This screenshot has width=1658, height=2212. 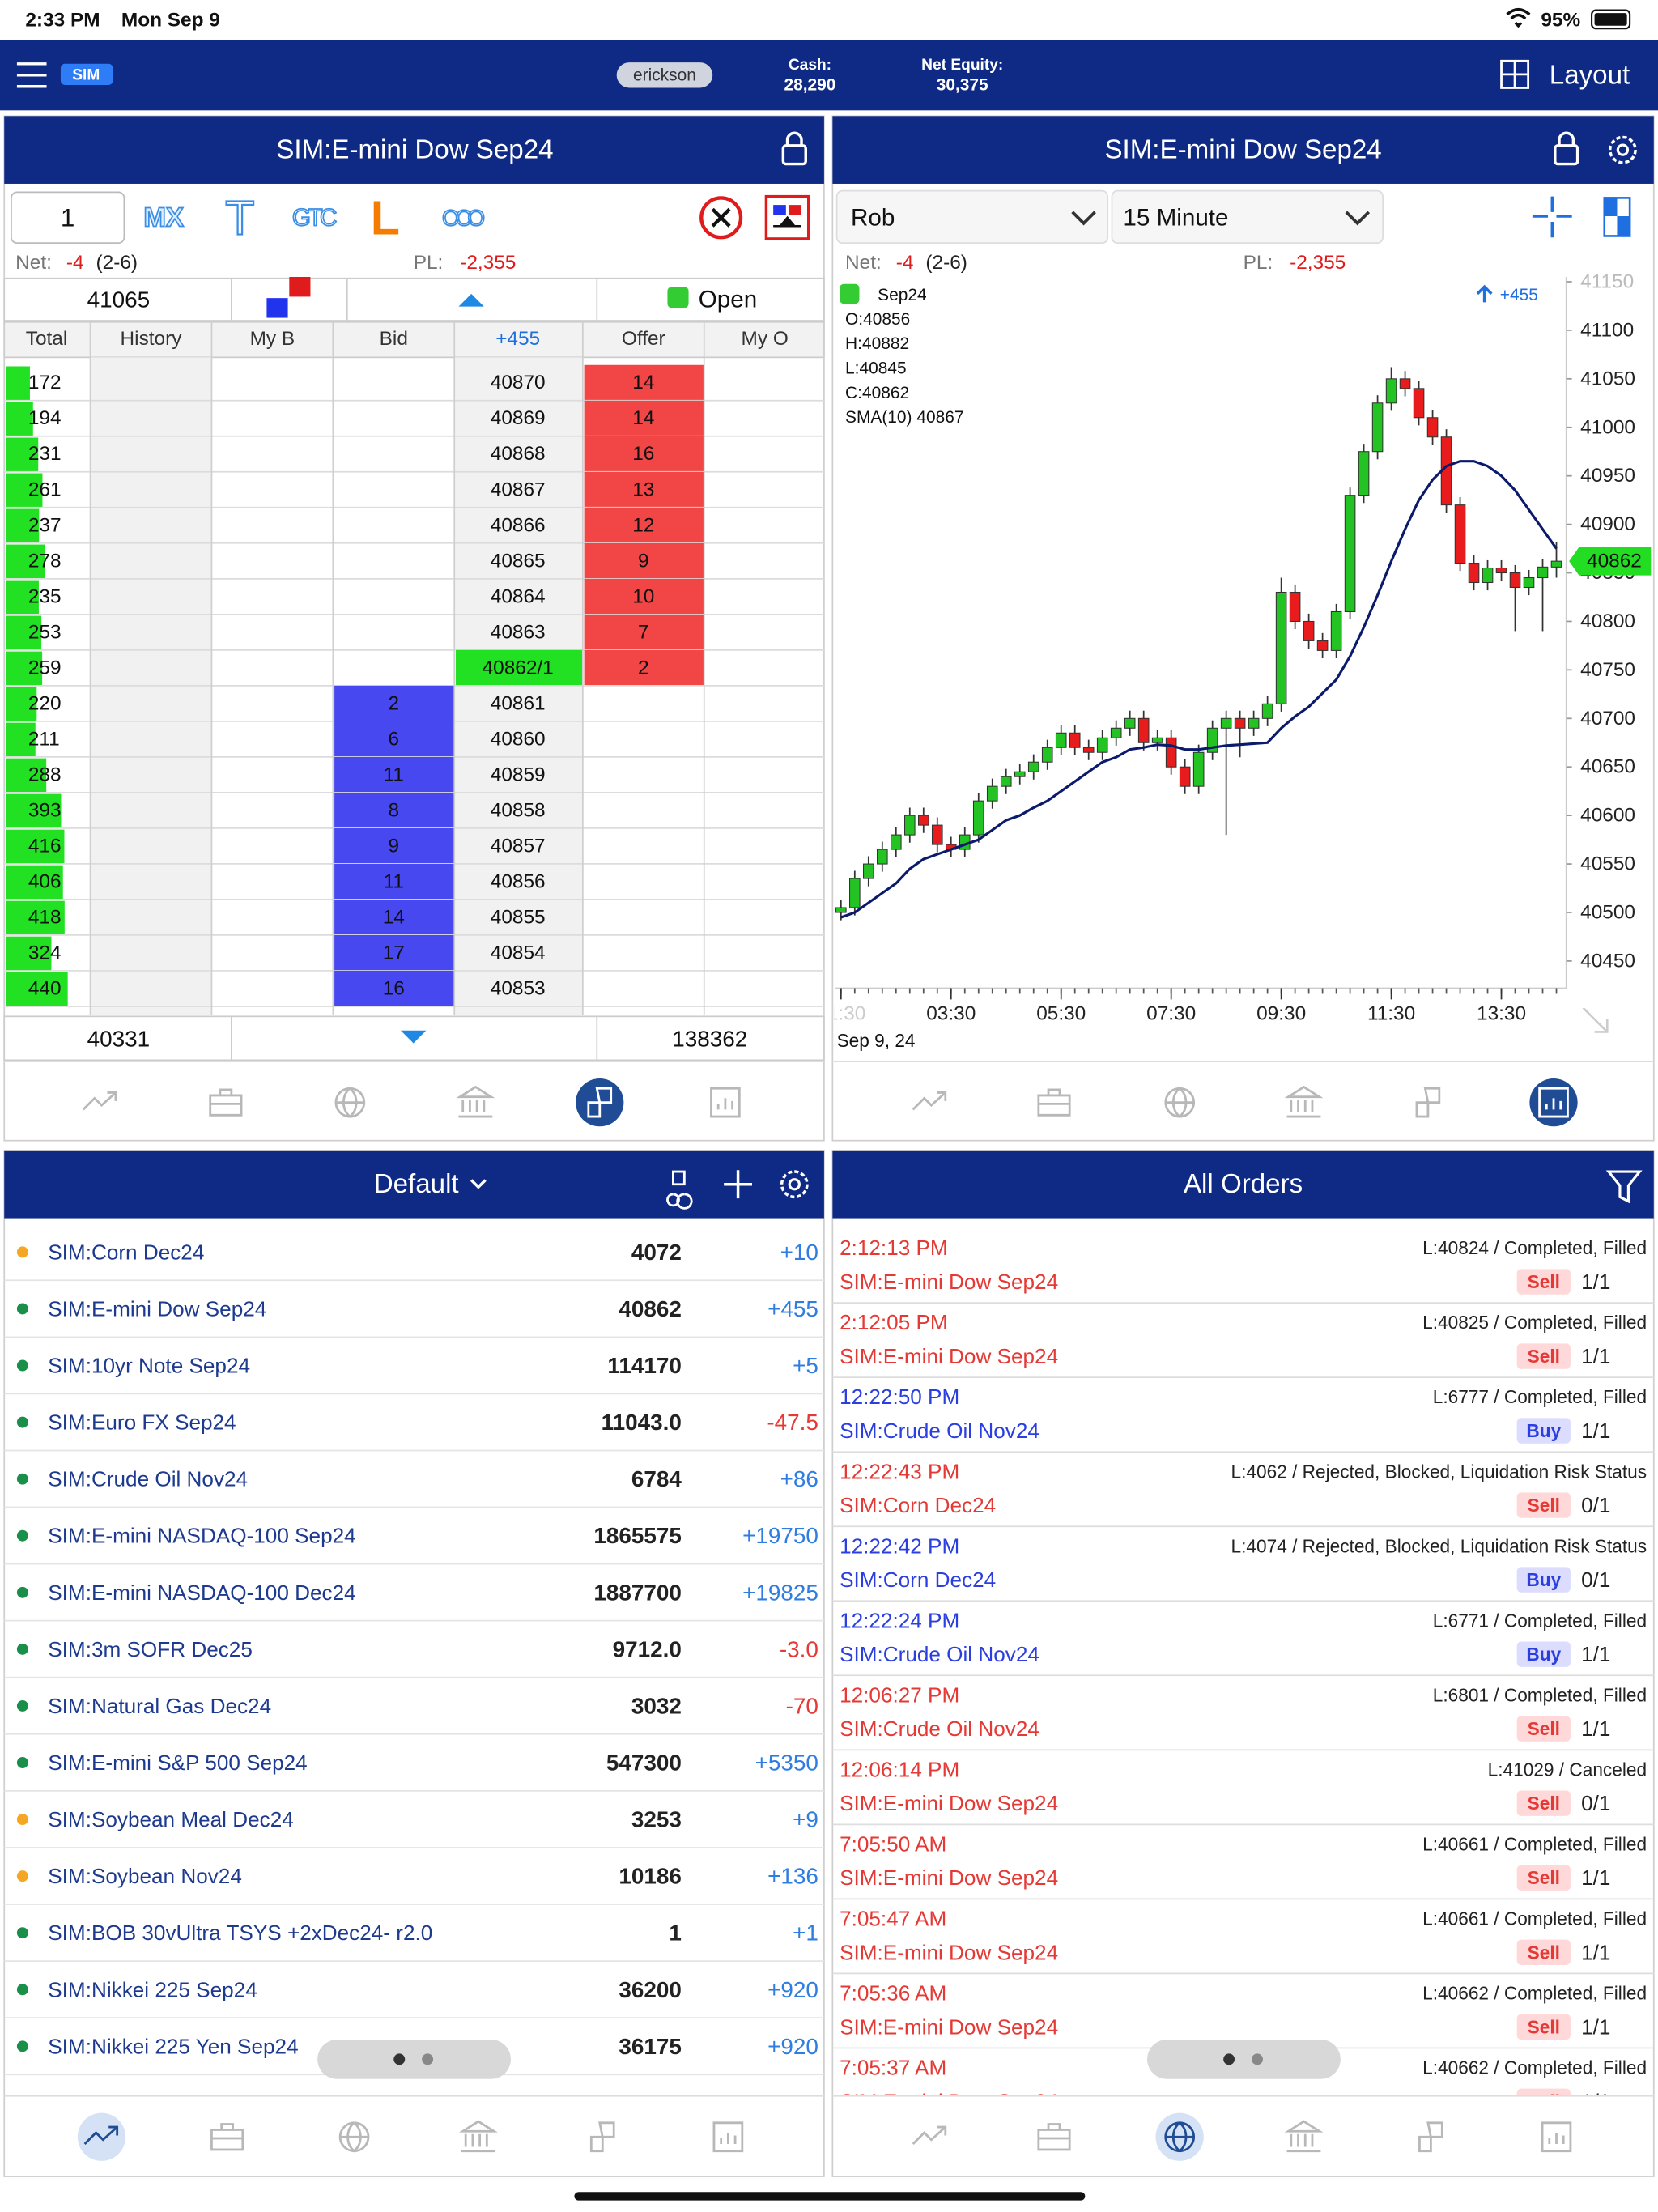 I want to click on instrument-name: SIM:Nikkei 225 Yen Sep24, so click(x=173, y=2046).